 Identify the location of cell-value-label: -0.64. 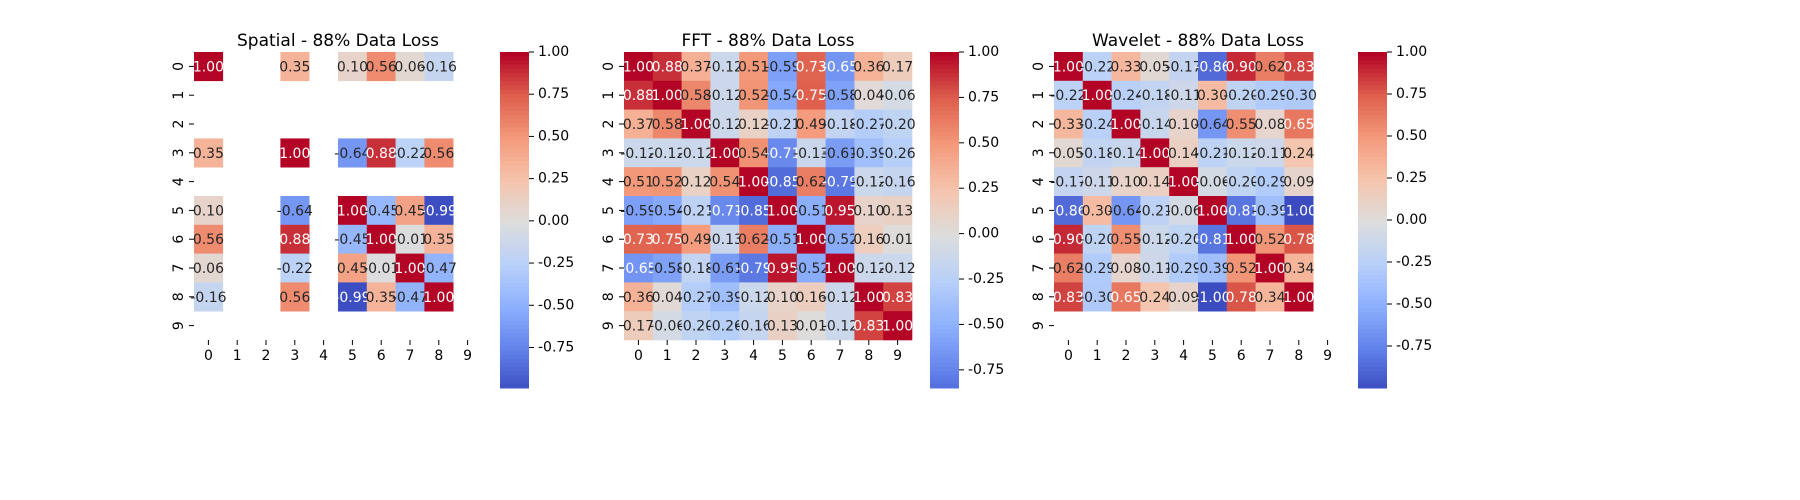
(1126, 211).